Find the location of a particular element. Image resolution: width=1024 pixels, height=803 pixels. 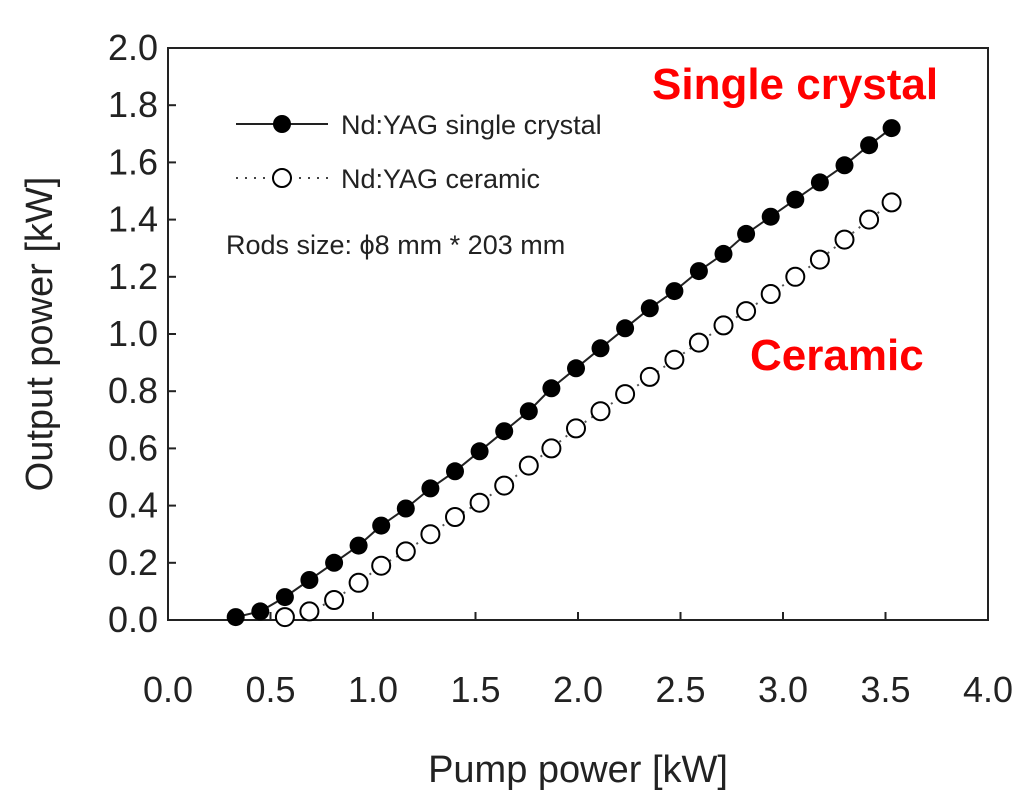

x-tick-label: 2.0 is located at coordinates (578, 689).